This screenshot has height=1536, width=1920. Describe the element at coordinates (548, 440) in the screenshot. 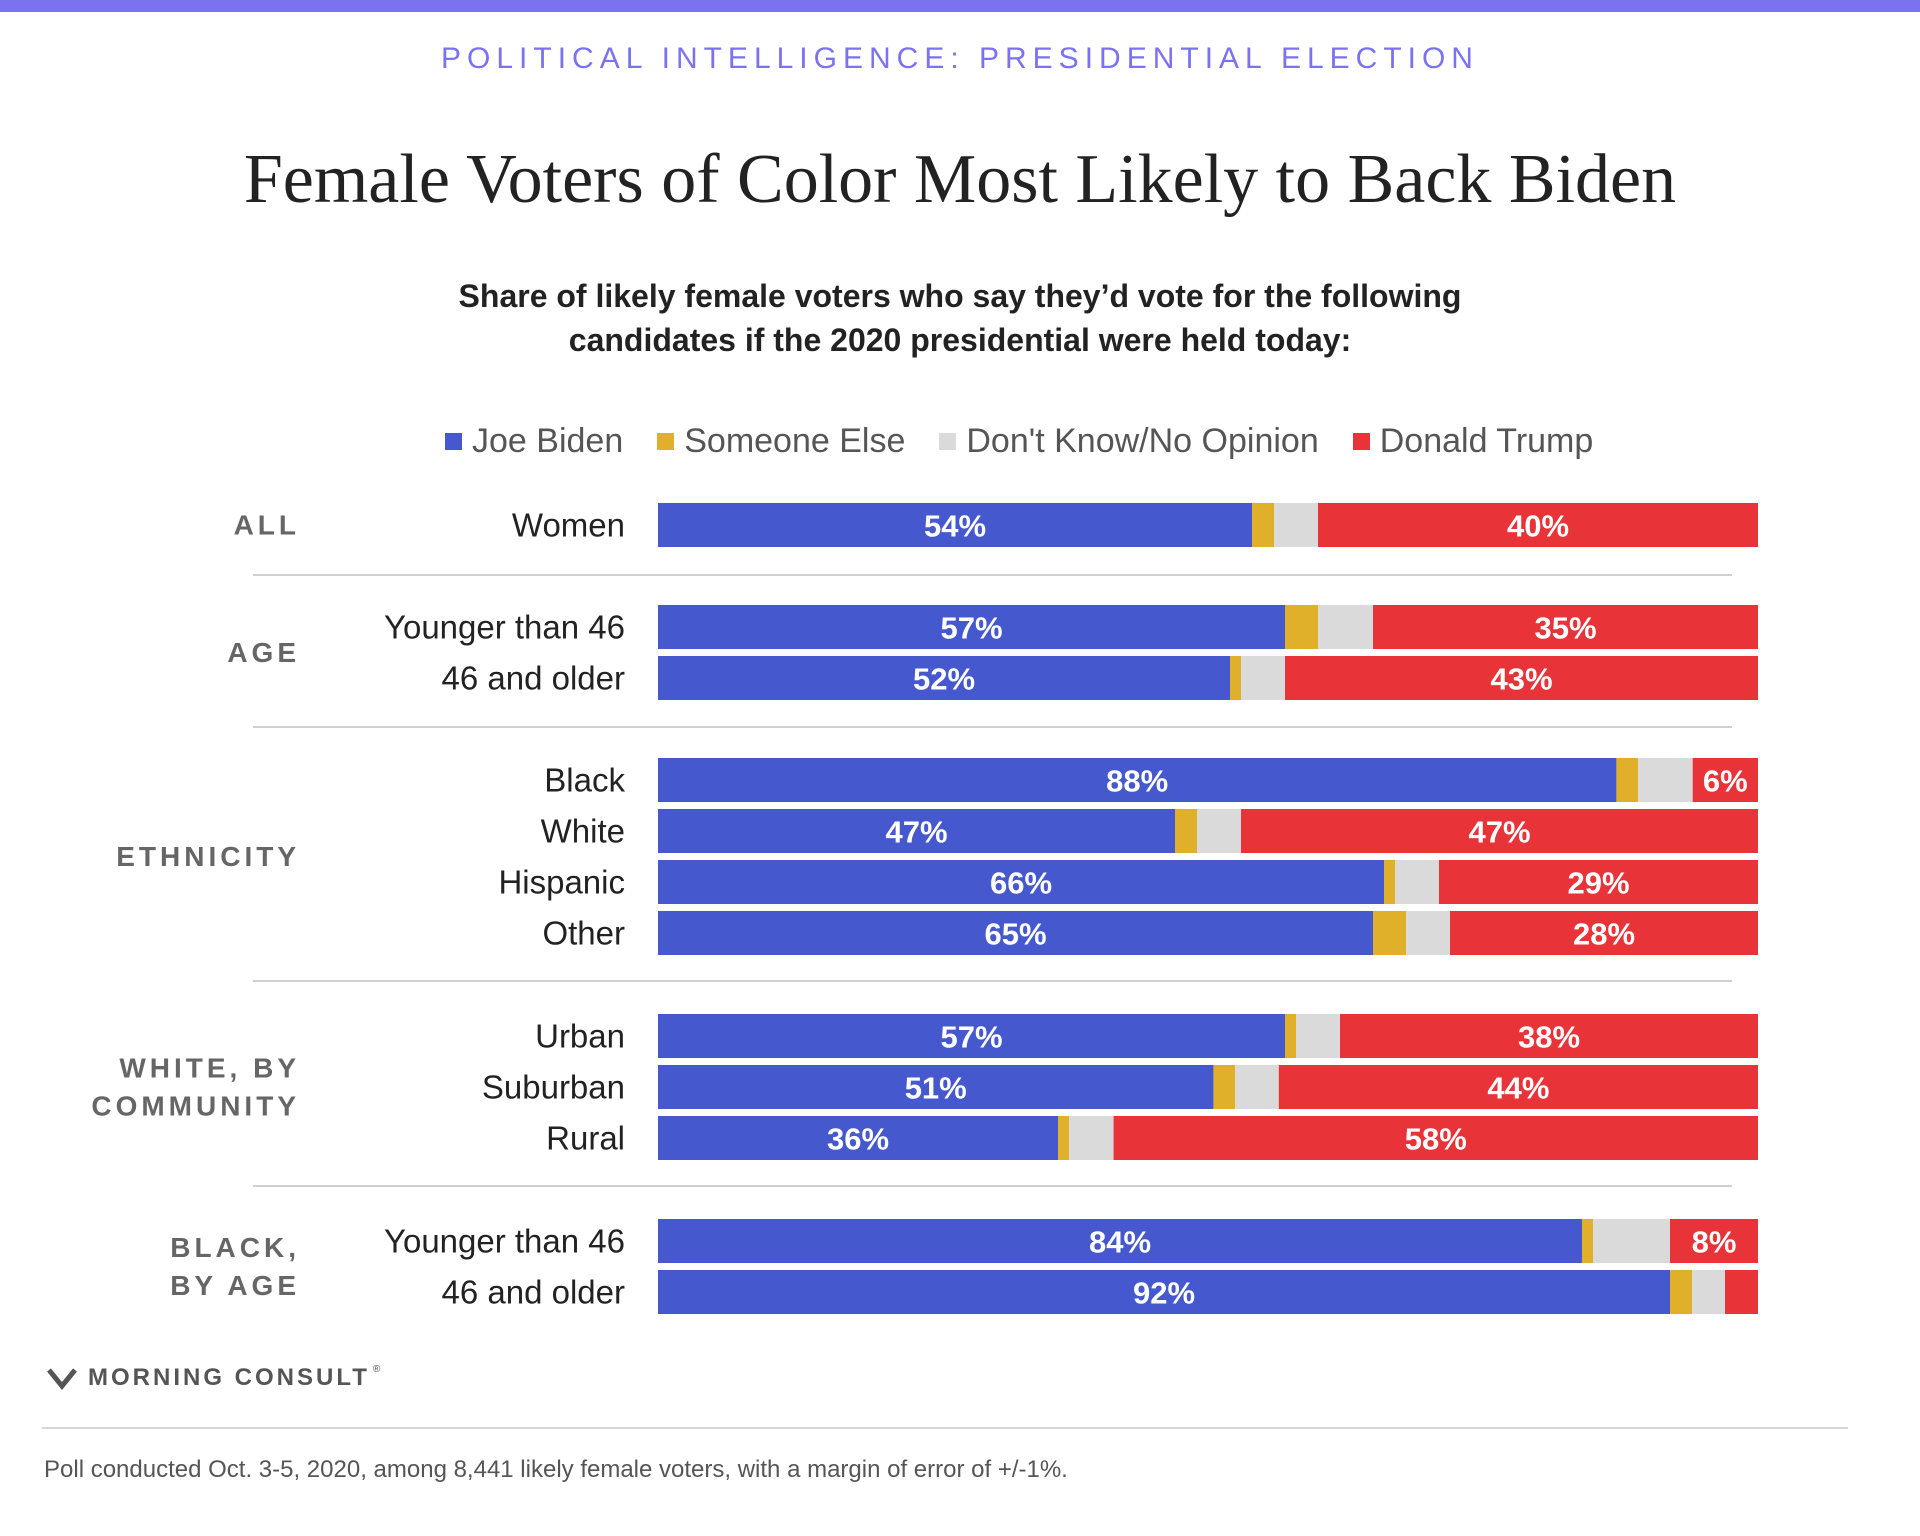

I see `legend-label-biden: Joe Biden` at that location.